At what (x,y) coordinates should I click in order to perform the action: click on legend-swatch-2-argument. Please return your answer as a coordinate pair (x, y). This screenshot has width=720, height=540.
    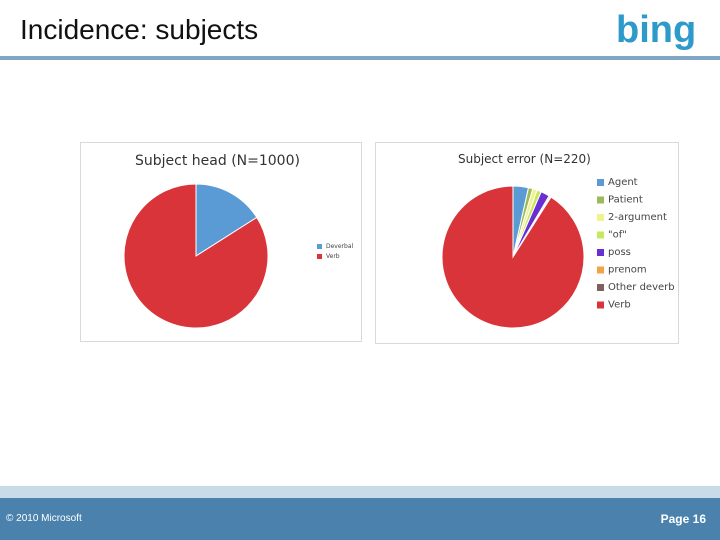
    Looking at the image, I should click on (600, 217).